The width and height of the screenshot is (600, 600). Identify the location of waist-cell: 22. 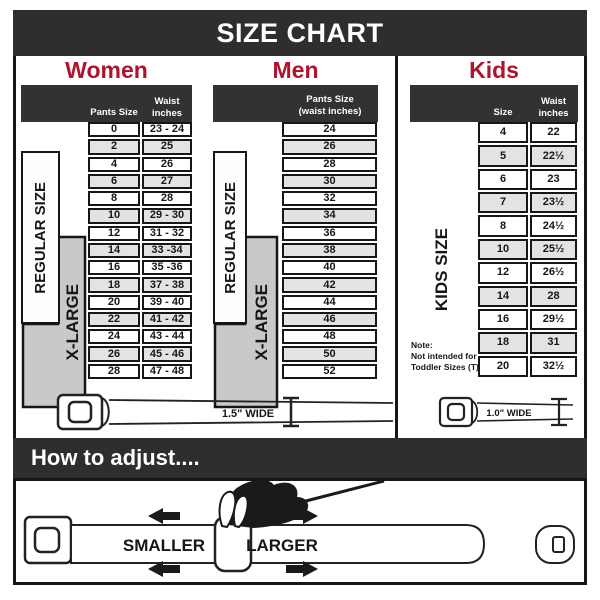
(553, 133).